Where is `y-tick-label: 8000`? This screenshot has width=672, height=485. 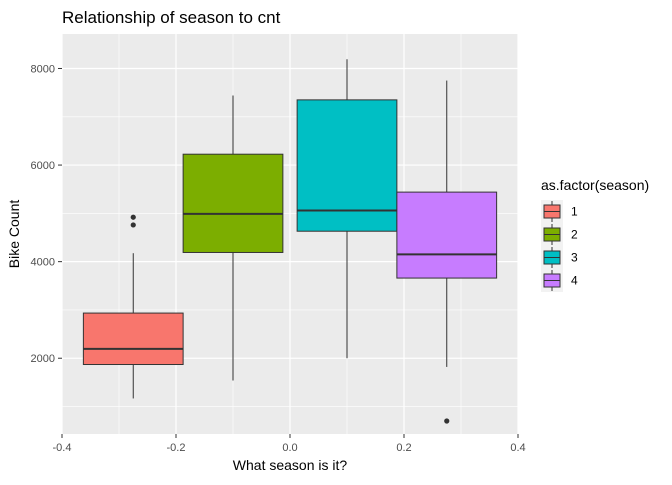
y-tick-label: 8000 is located at coordinates (43, 69).